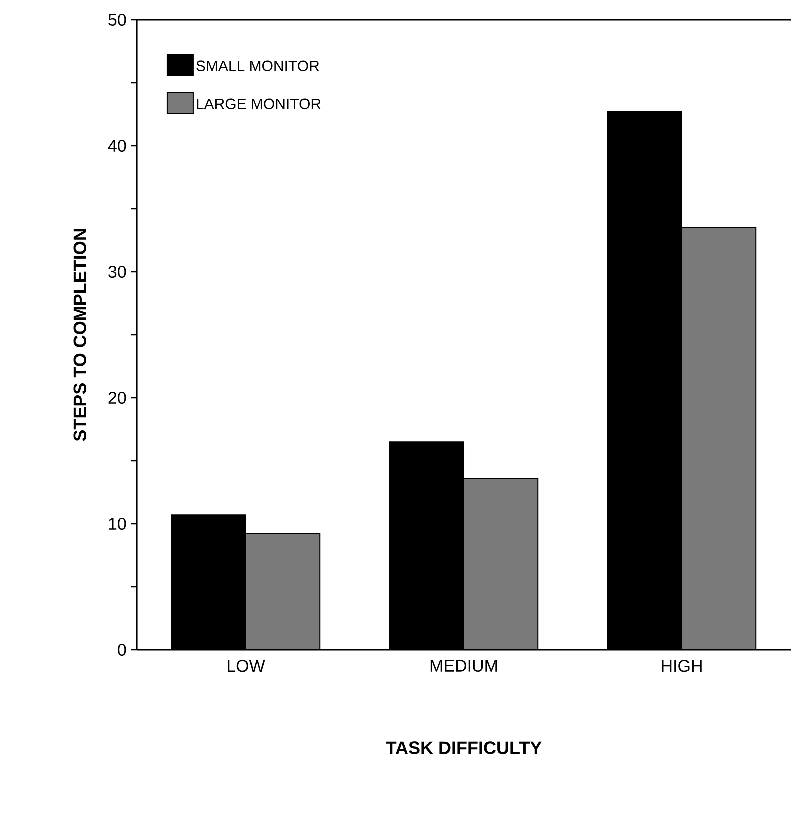 The height and width of the screenshot is (813, 797). I want to click on y-tick-label: 50, so click(117, 20).